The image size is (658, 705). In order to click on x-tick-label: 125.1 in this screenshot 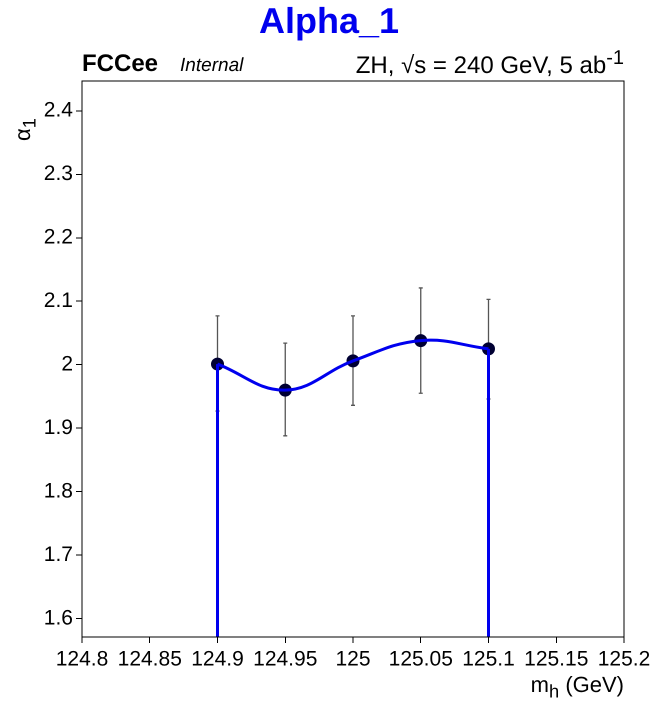, I will do `click(488, 658)`.